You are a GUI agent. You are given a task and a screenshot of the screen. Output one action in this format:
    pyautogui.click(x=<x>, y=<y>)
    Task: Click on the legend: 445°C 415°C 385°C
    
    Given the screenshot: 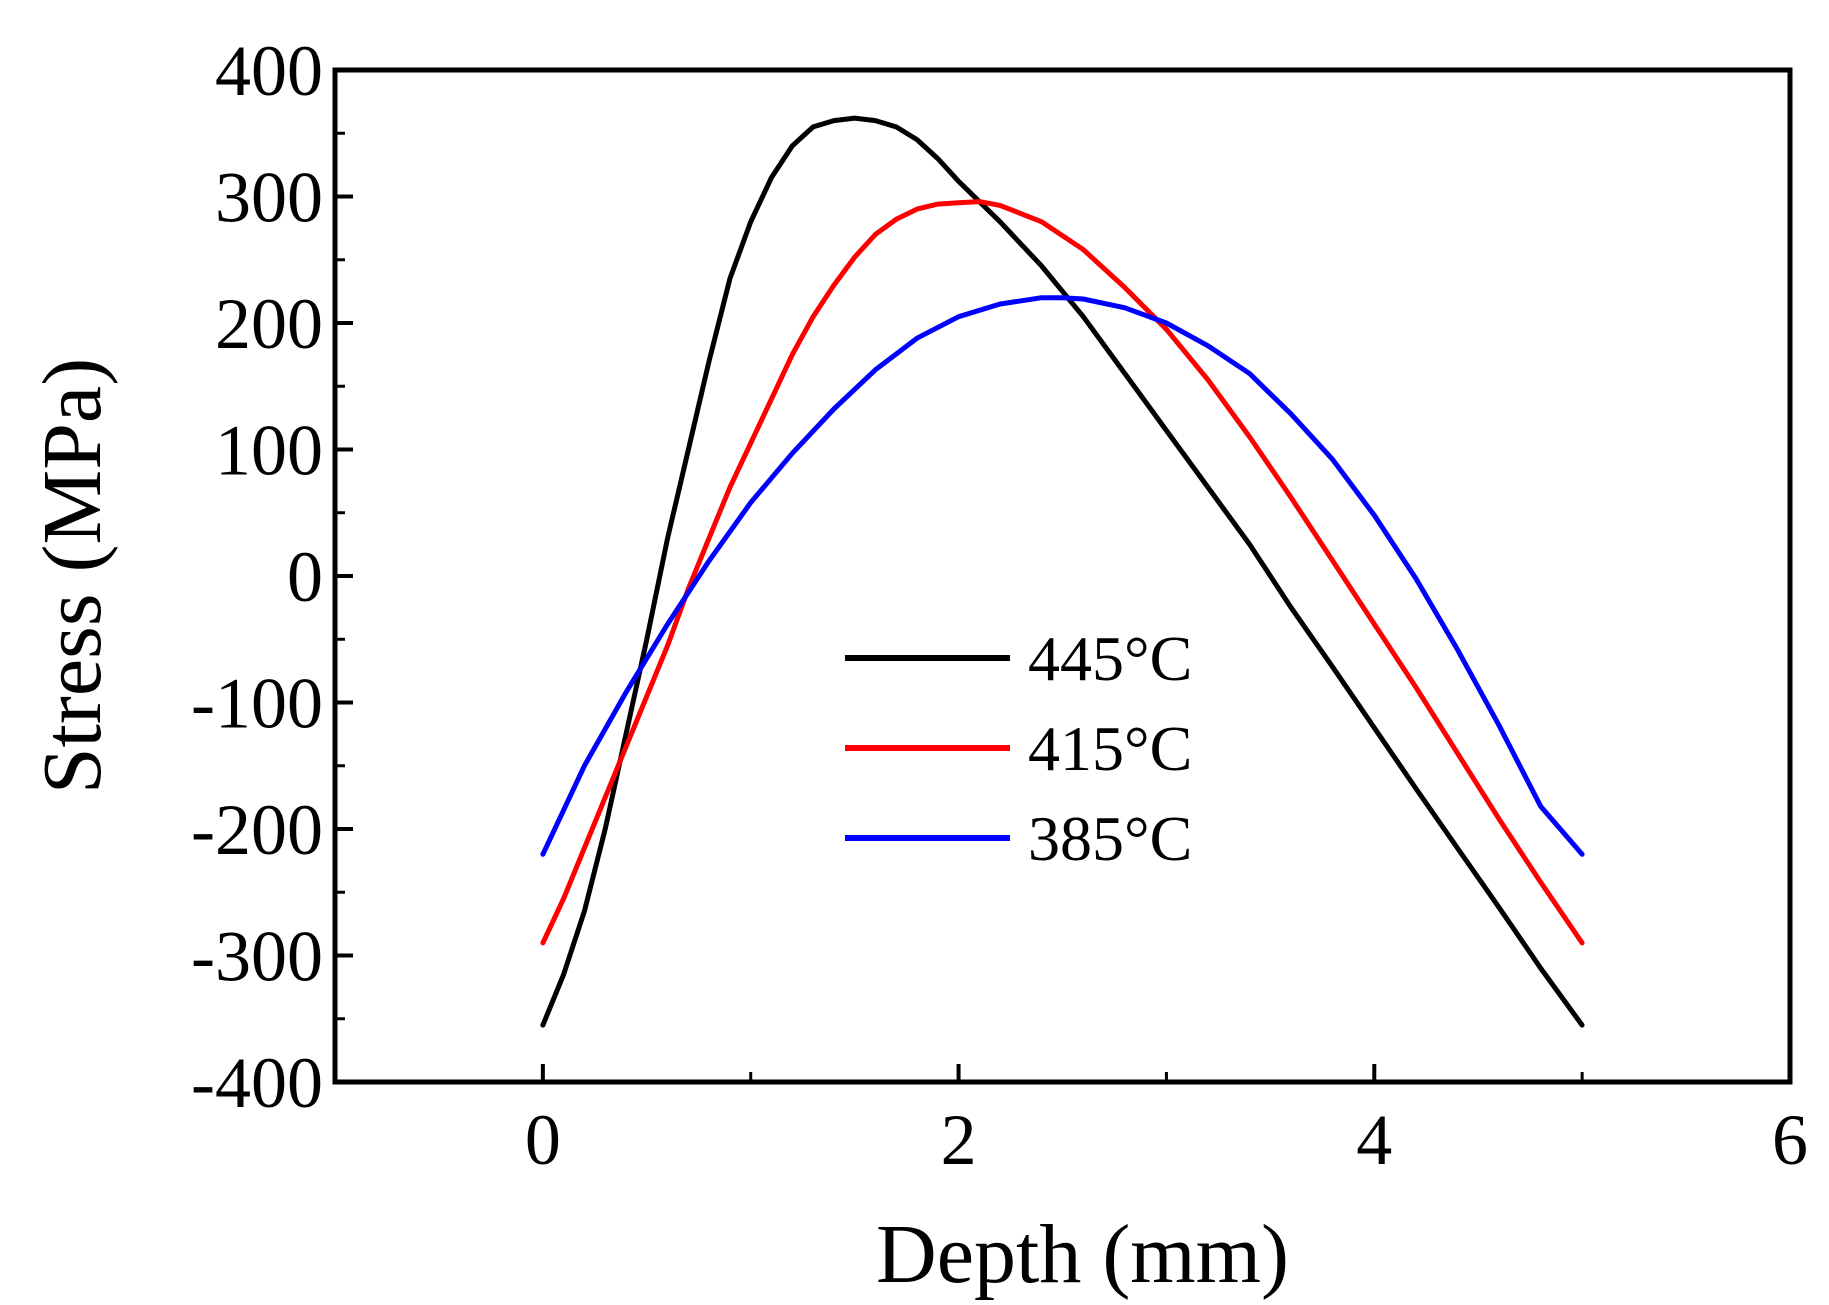 What is the action you would take?
    pyautogui.click(x=1018, y=748)
    